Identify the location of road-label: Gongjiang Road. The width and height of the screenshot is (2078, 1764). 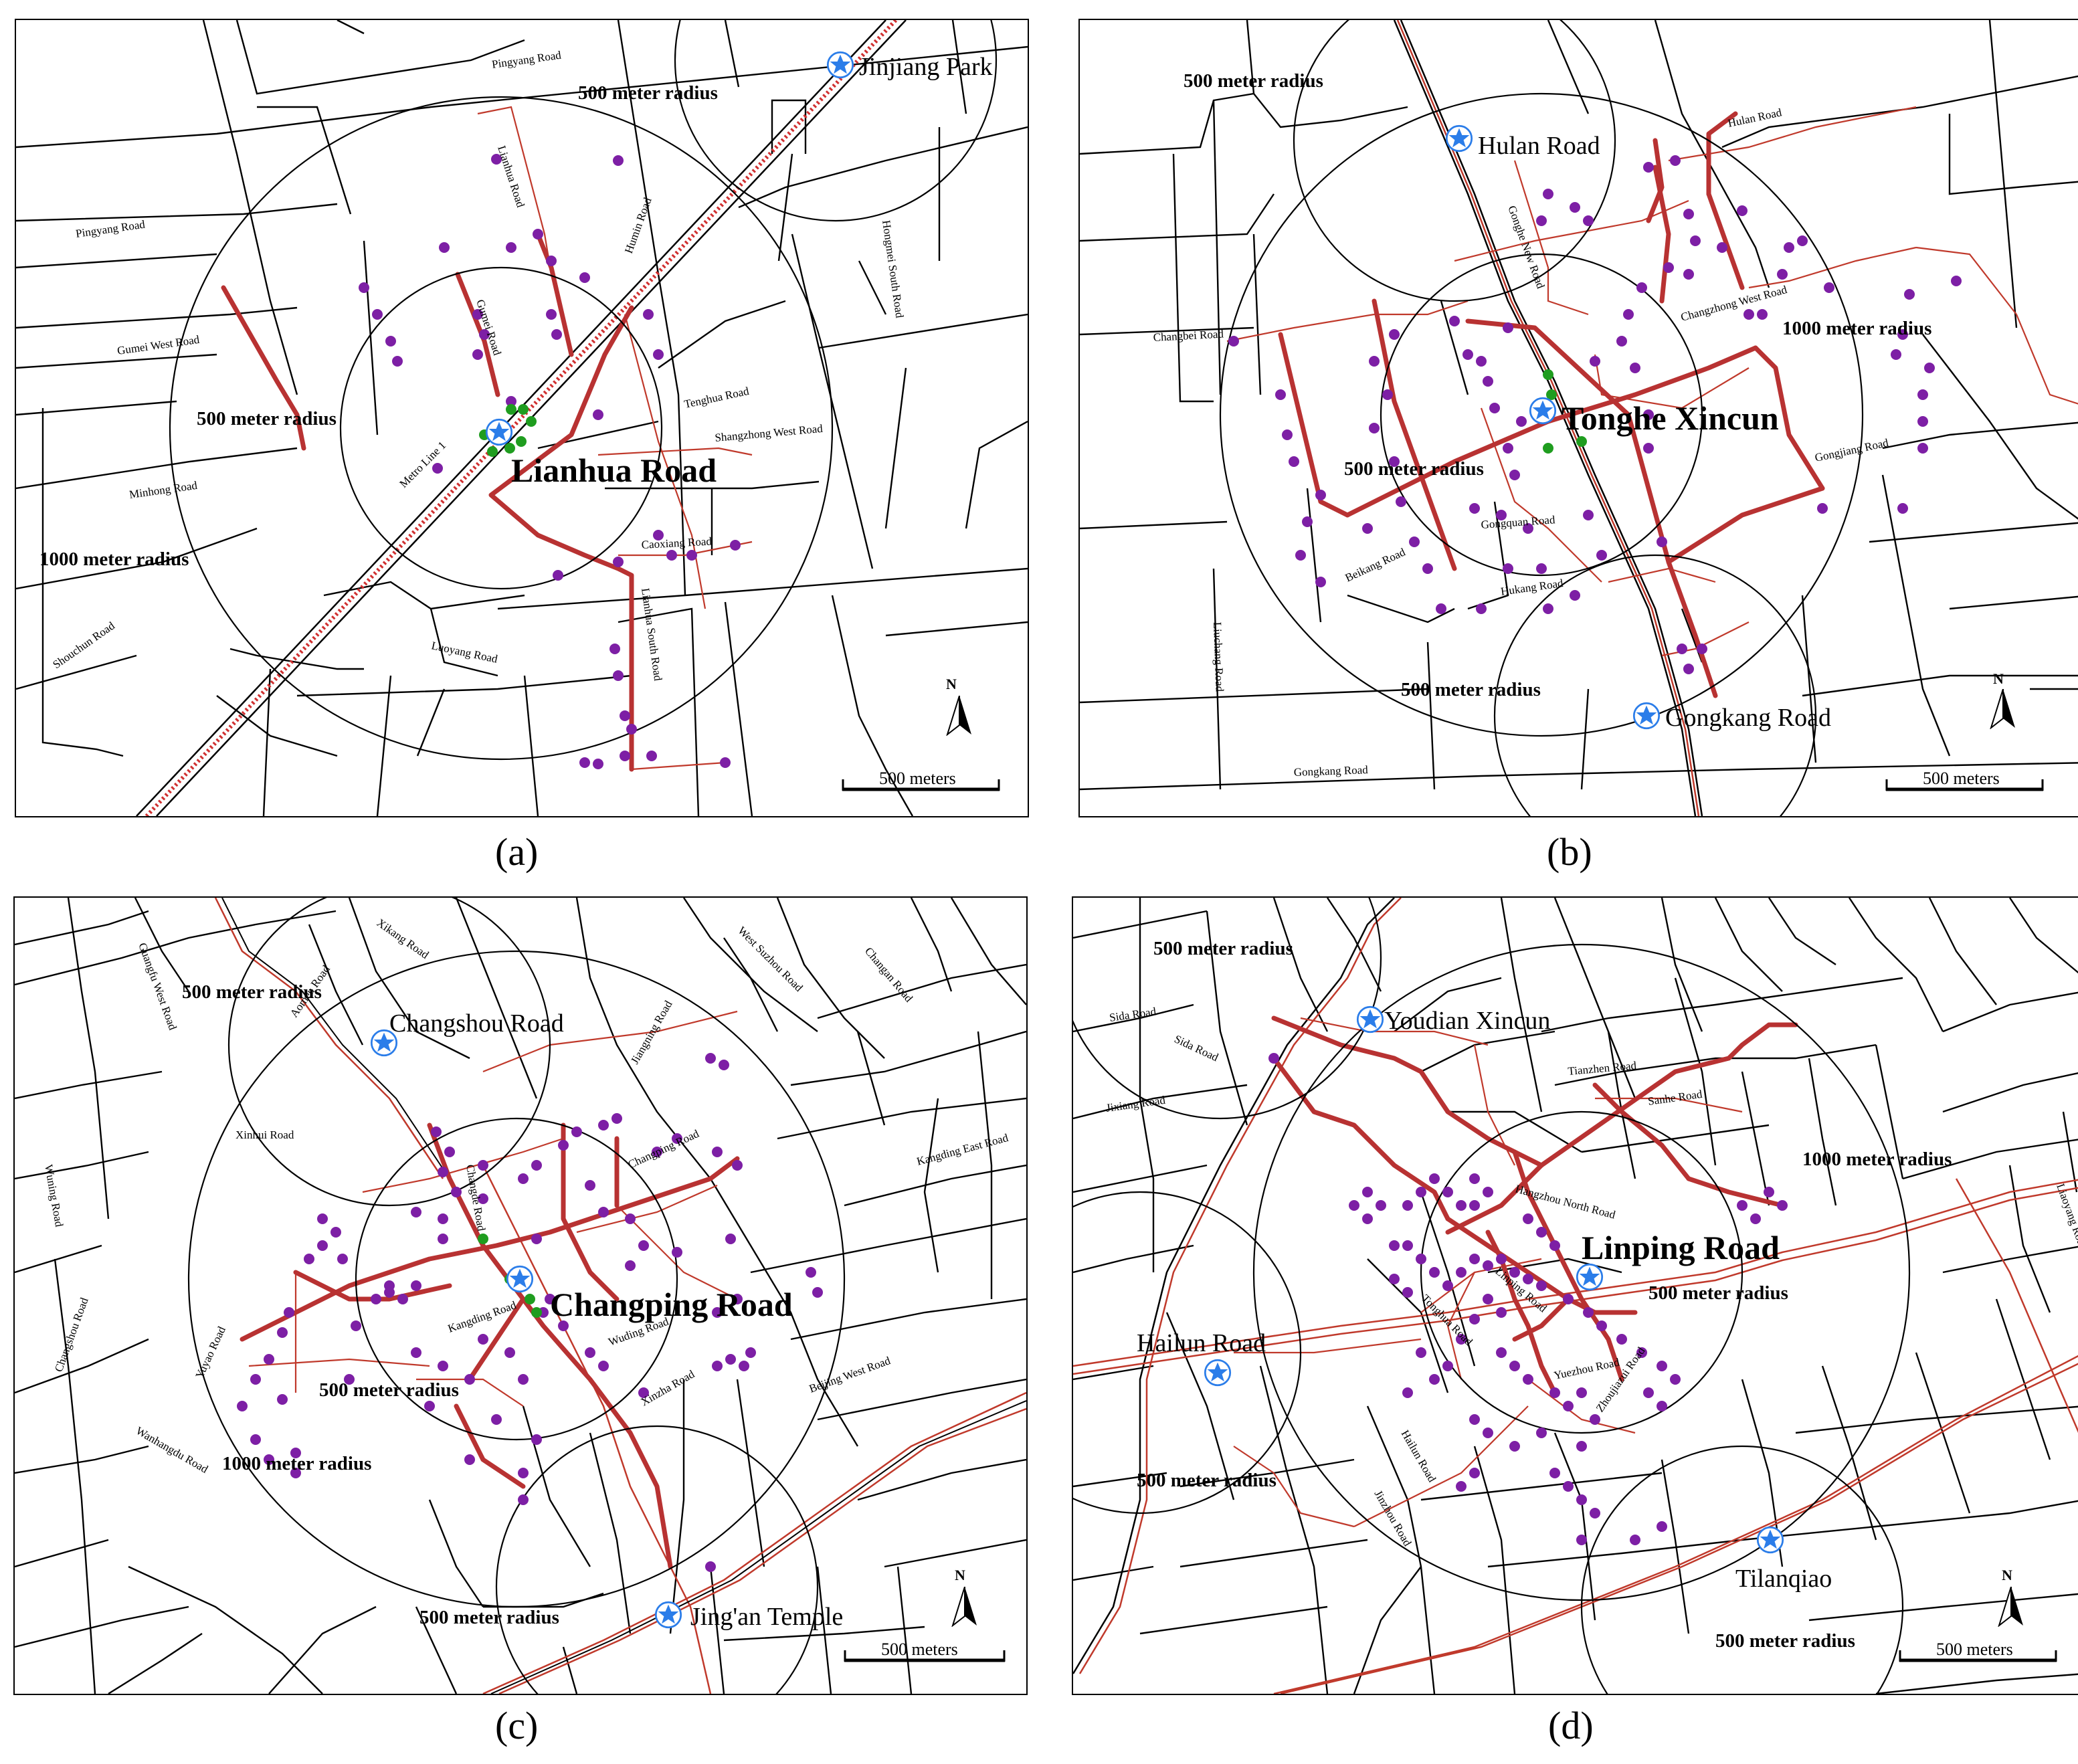
(1852, 450).